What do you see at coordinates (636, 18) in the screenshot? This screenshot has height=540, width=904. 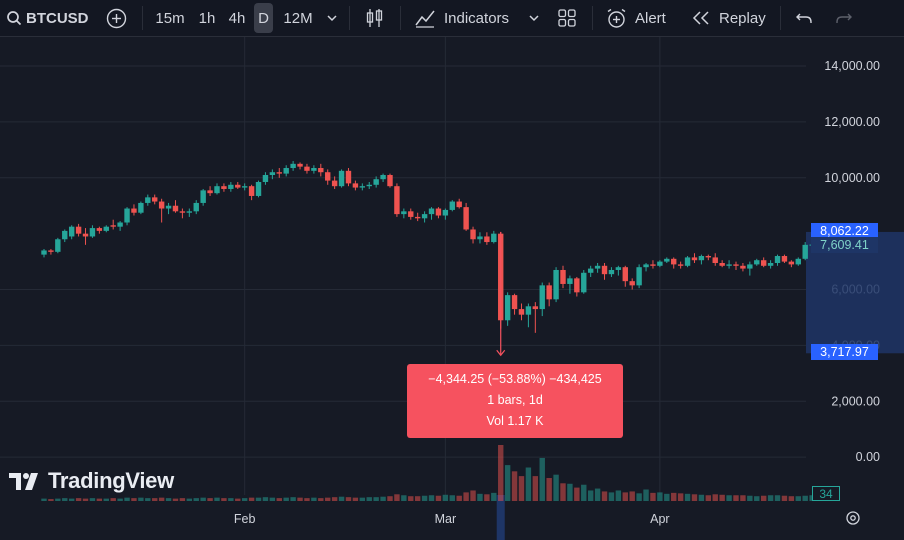 I see `alert-button: Alert` at bounding box center [636, 18].